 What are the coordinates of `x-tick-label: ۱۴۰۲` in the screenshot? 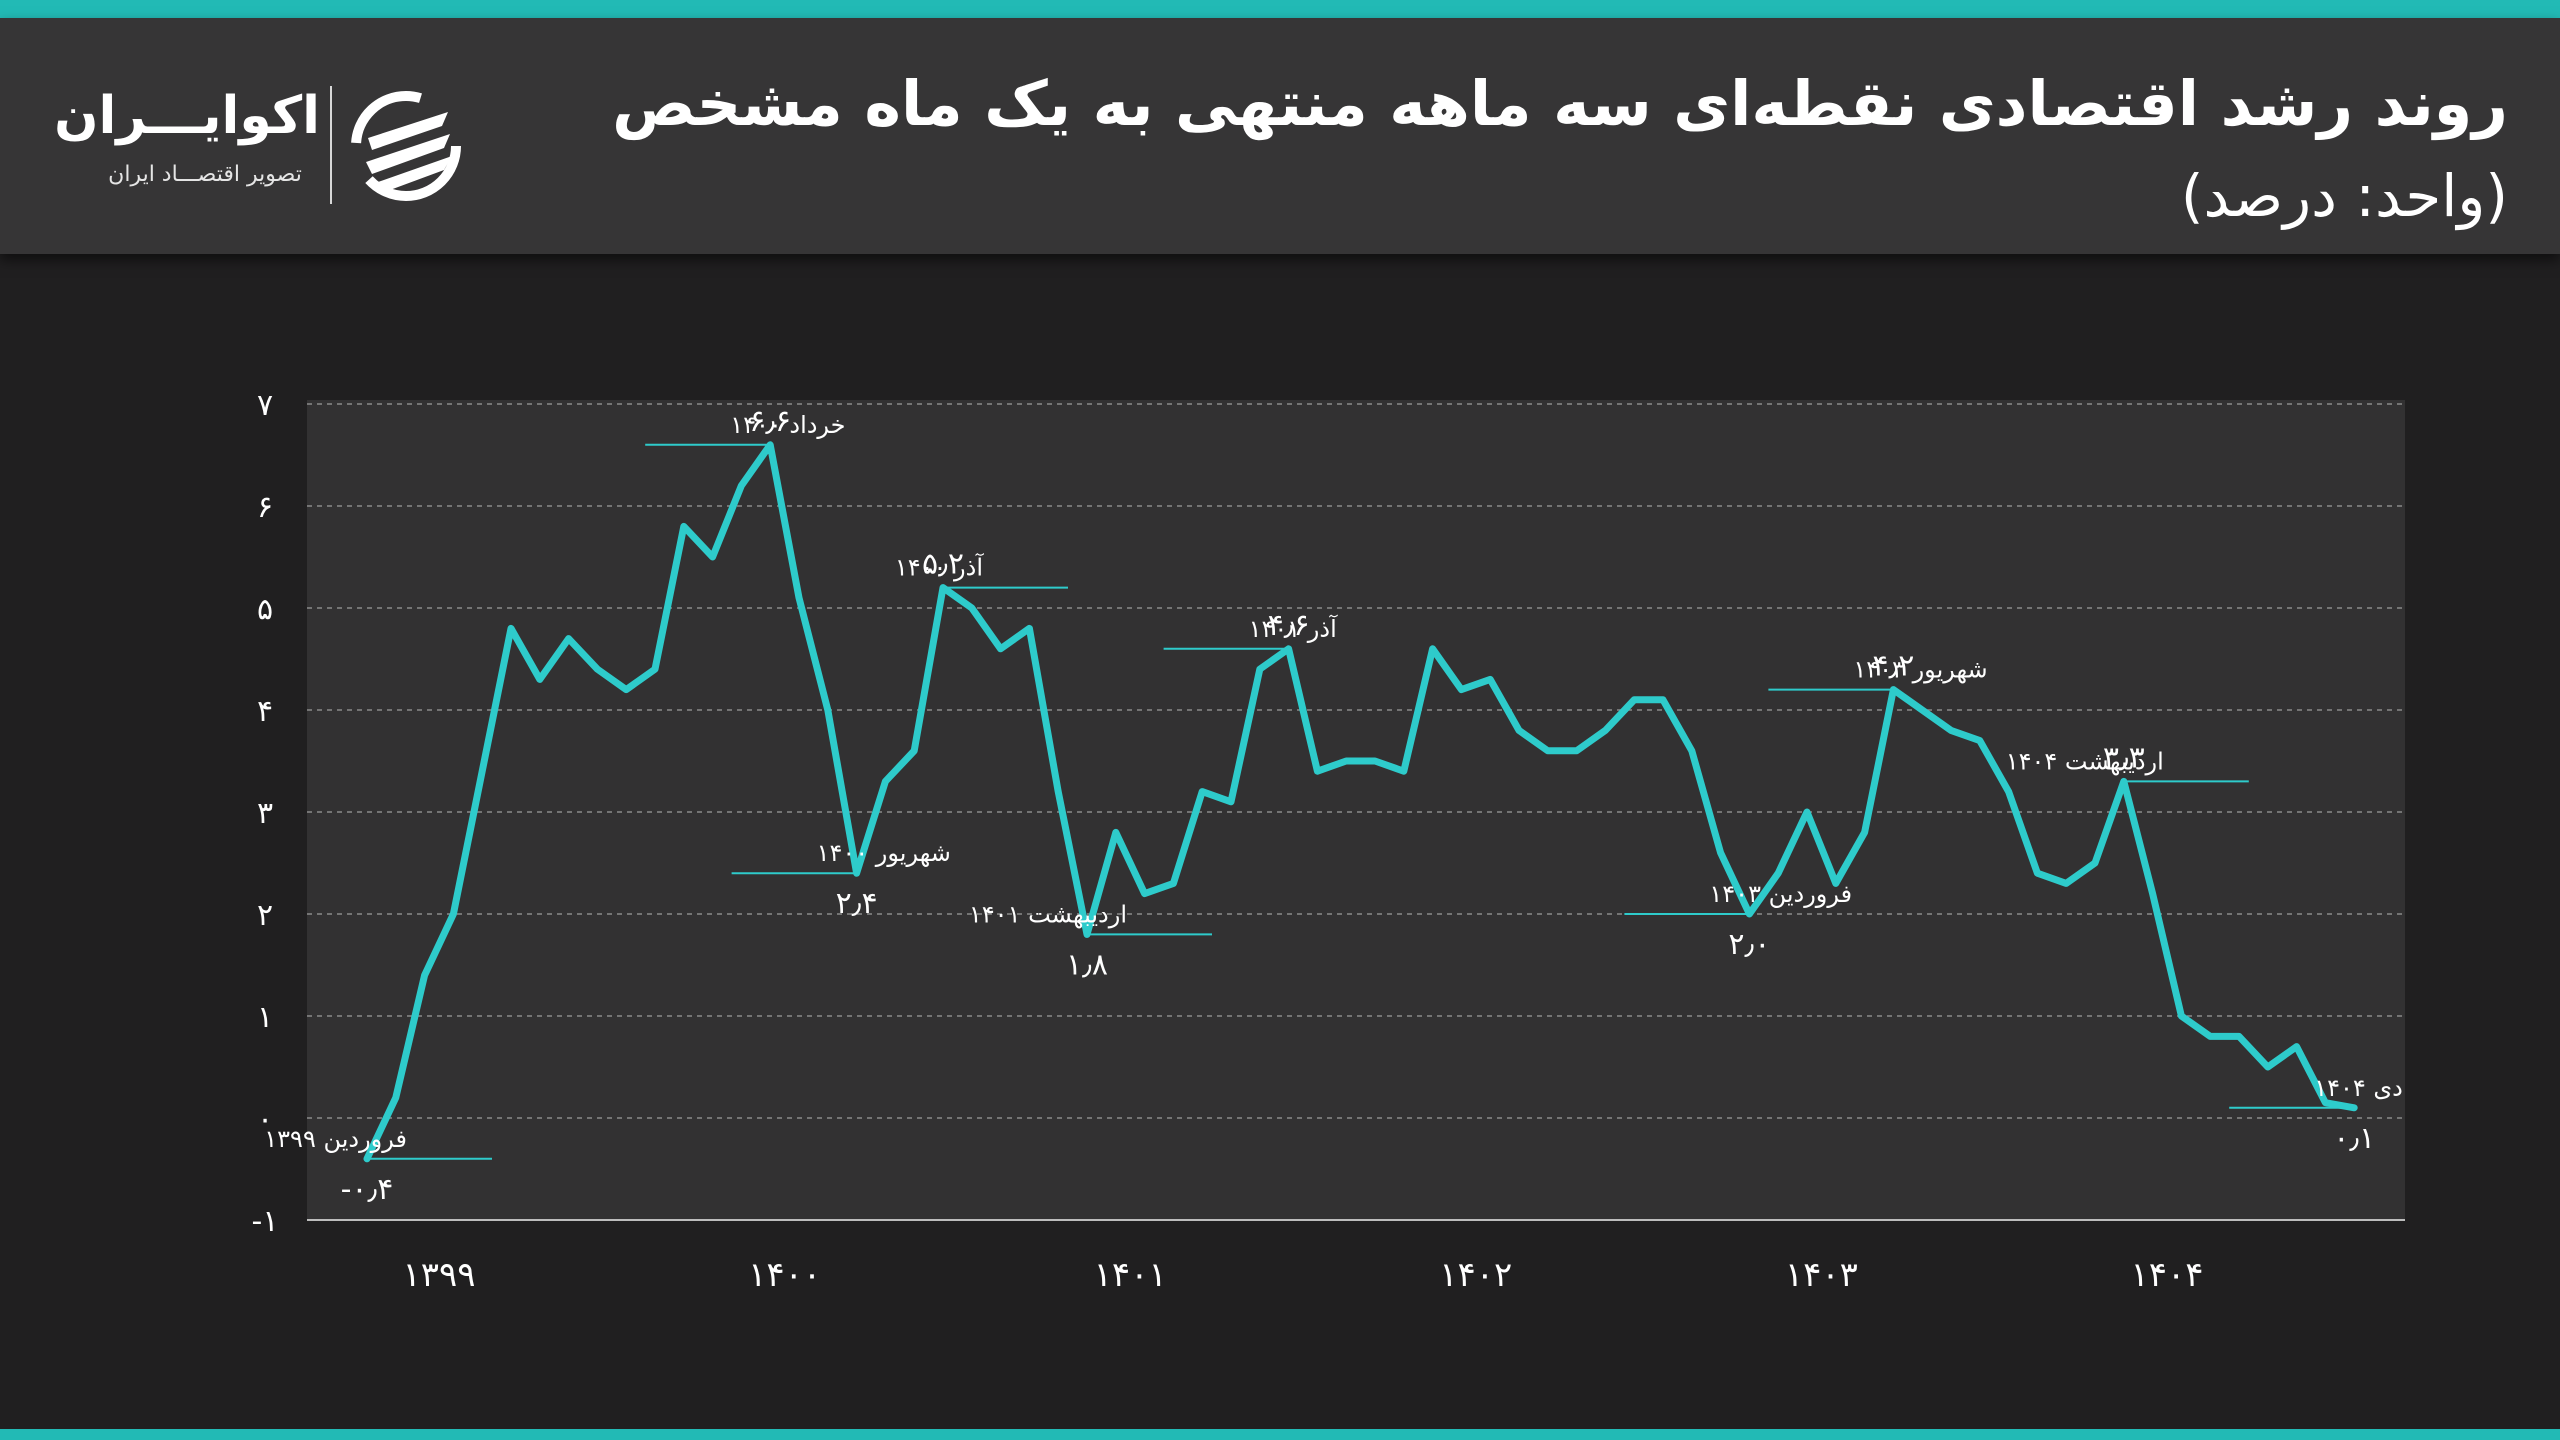 It's located at (1475, 1275).